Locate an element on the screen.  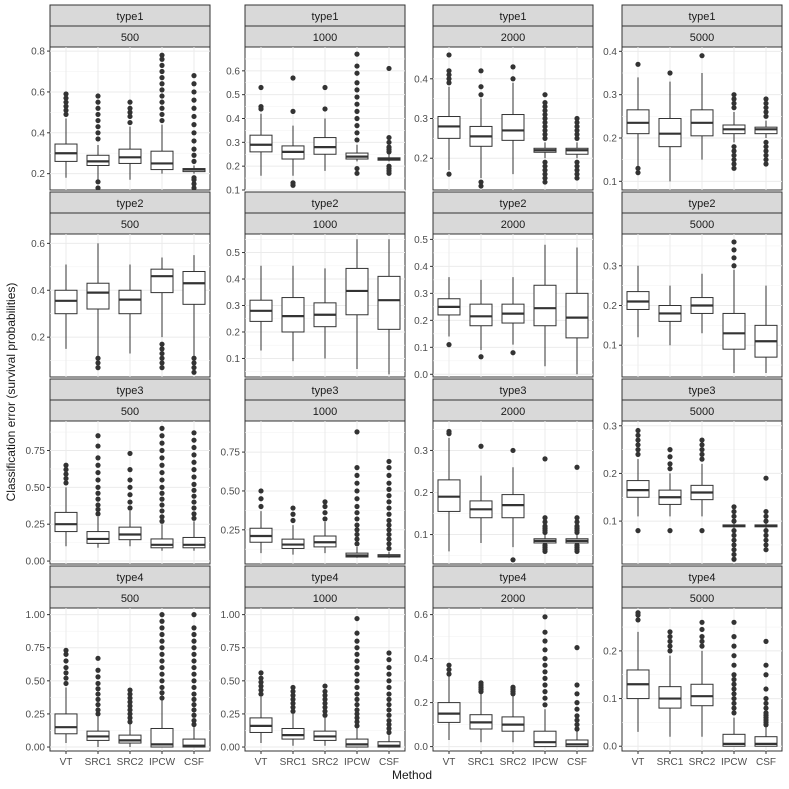
strip-type: type3 is located at coordinates (513, 389).